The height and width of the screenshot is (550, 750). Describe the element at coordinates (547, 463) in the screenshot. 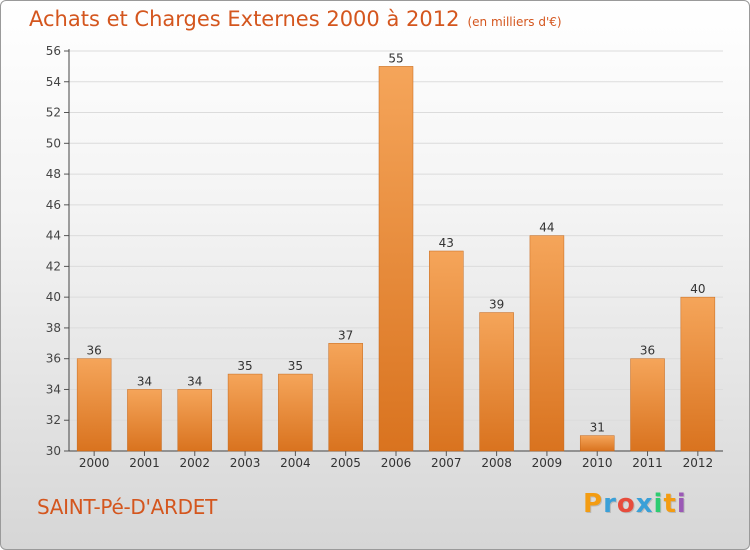

I see `x-tick-label: 2009` at that location.